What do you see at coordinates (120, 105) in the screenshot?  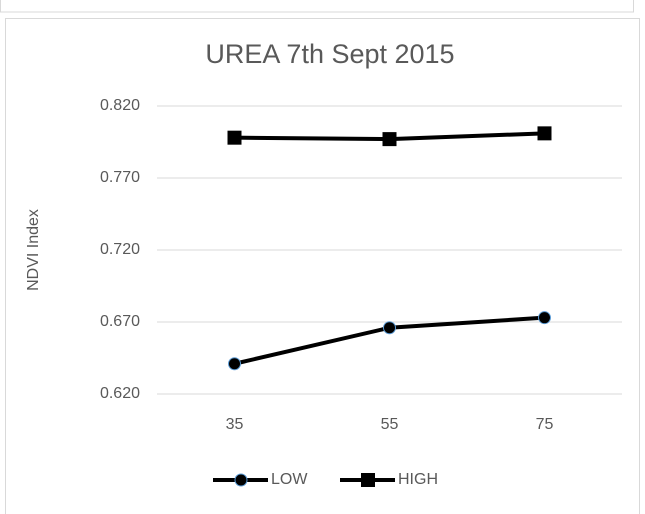 I see `y-tick-label: 0.820` at bounding box center [120, 105].